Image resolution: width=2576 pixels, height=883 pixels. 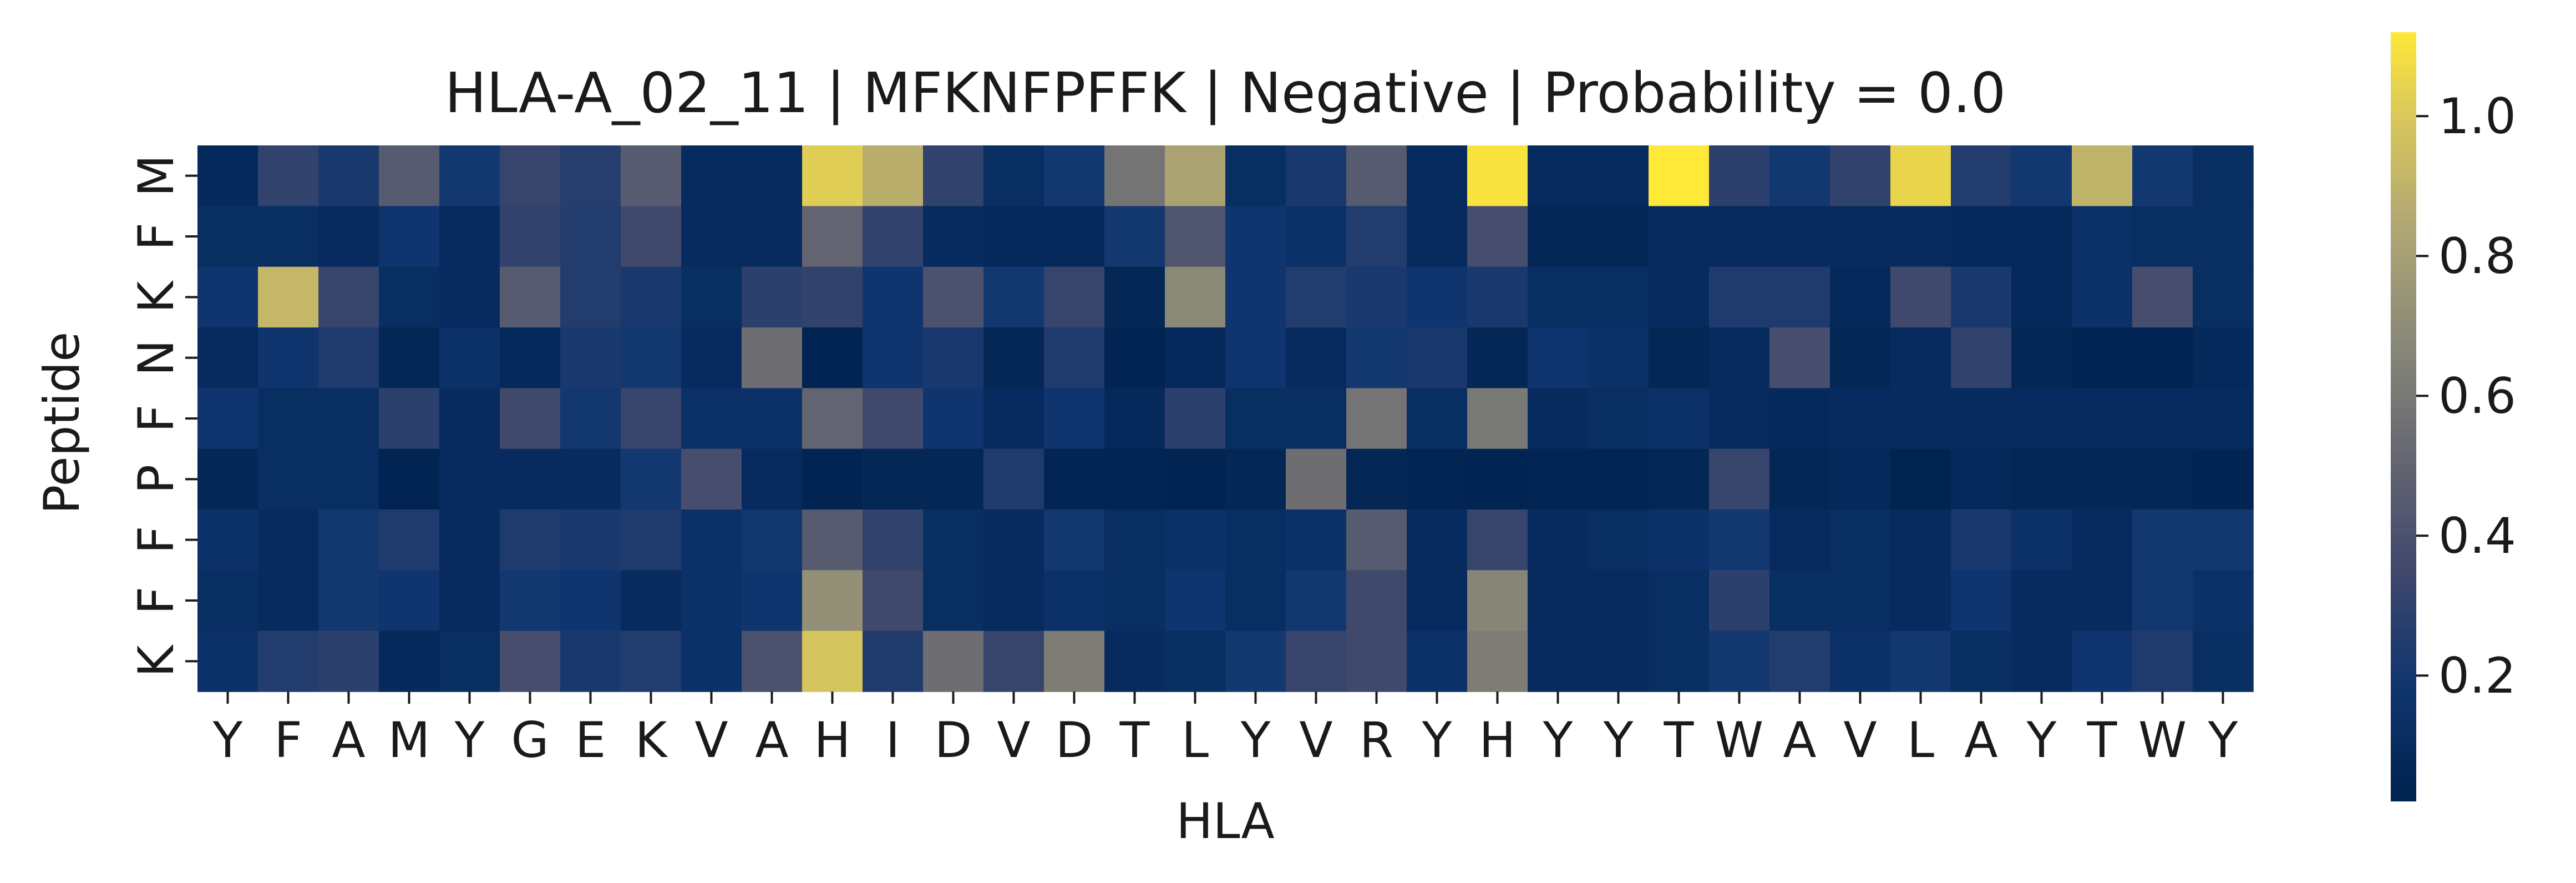 I want to click on x-tick-label: D, so click(x=953, y=740).